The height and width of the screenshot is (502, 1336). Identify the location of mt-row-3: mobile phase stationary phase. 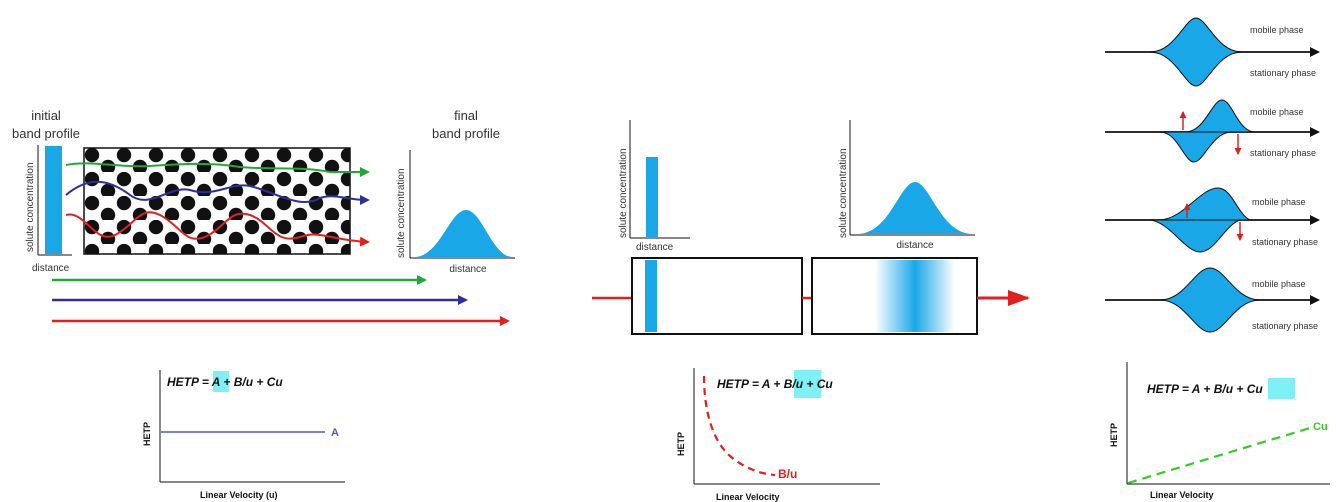
(1212, 220).